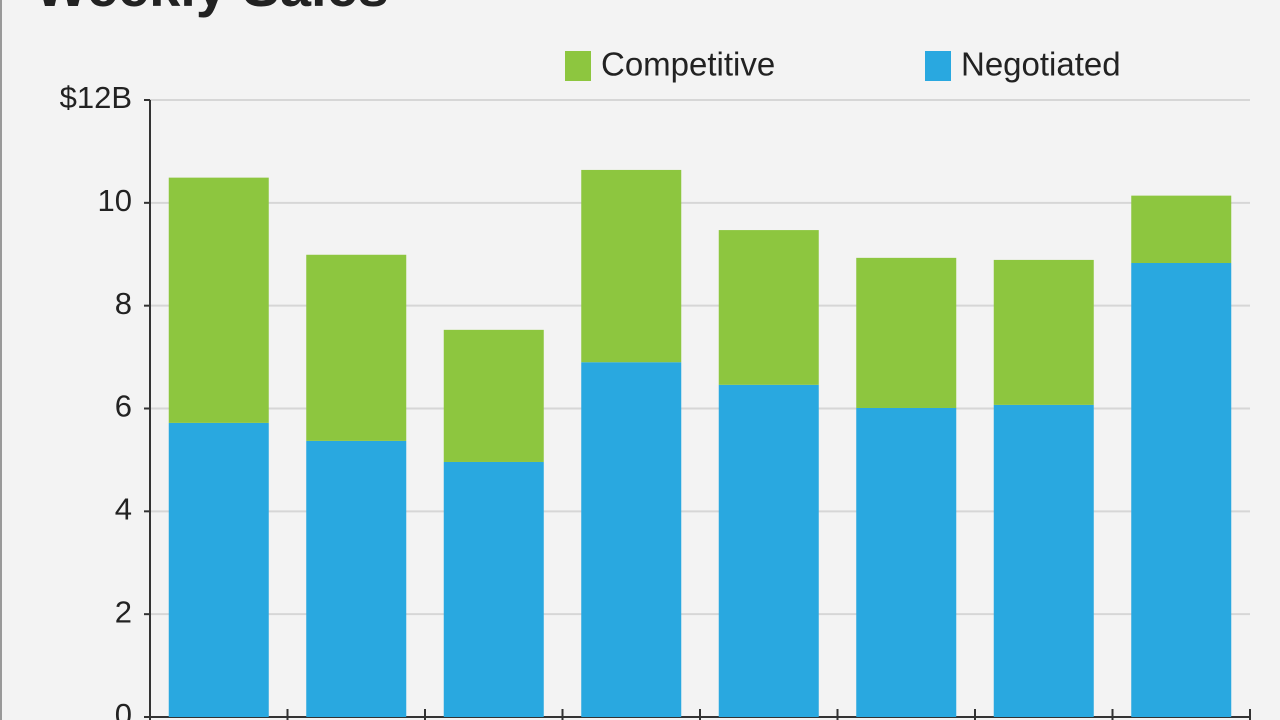 Image resolution: width=1280 pixels, height=720 pixels. What do you see at coordinates (115, 200) in the screenshot?
I see `y-tick-label: 10` at bounding box center [115, 200].